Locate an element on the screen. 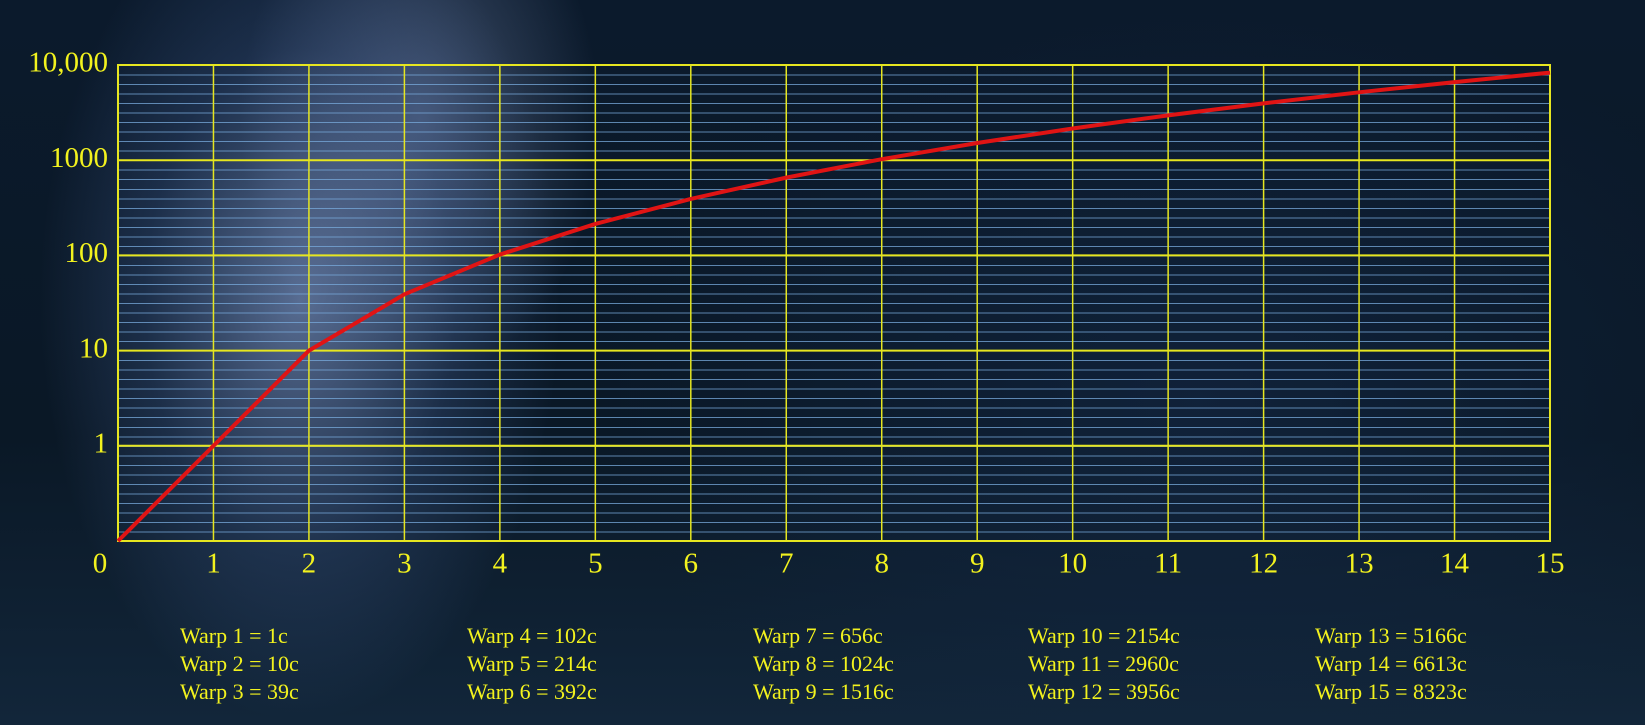  x-tick-label: 6 is located at coordinates (691, 564).